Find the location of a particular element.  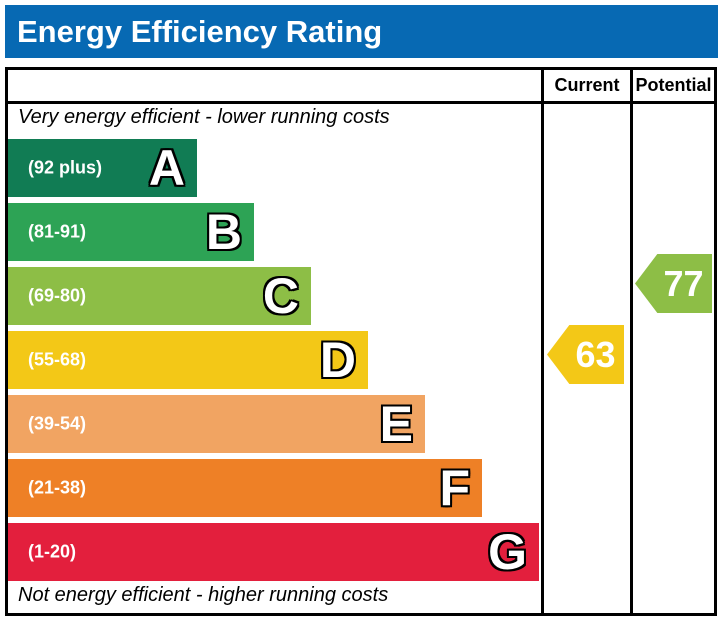

band-letter: E is located at coordinates (396, 424).